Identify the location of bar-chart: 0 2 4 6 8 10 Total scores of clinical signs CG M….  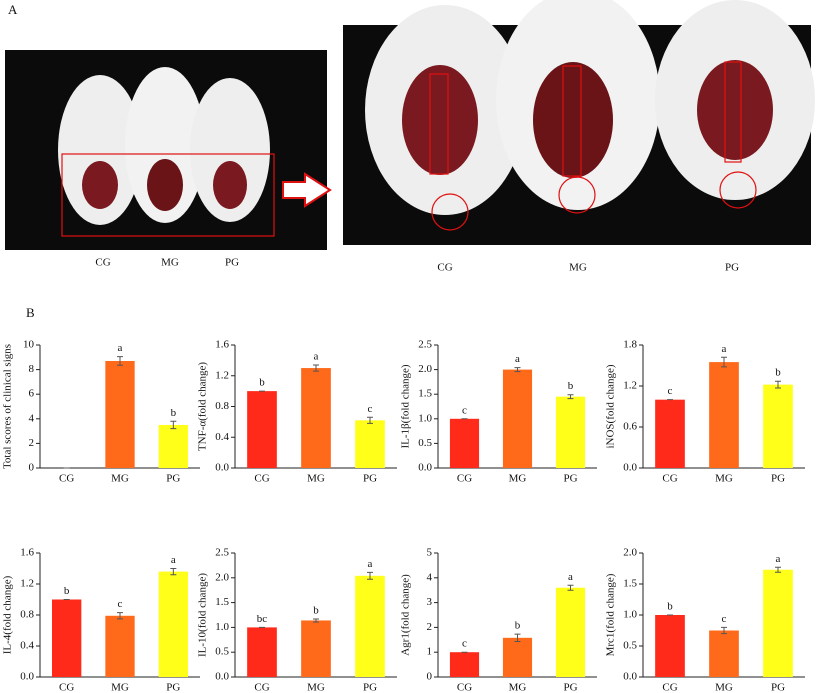
(101, 412).